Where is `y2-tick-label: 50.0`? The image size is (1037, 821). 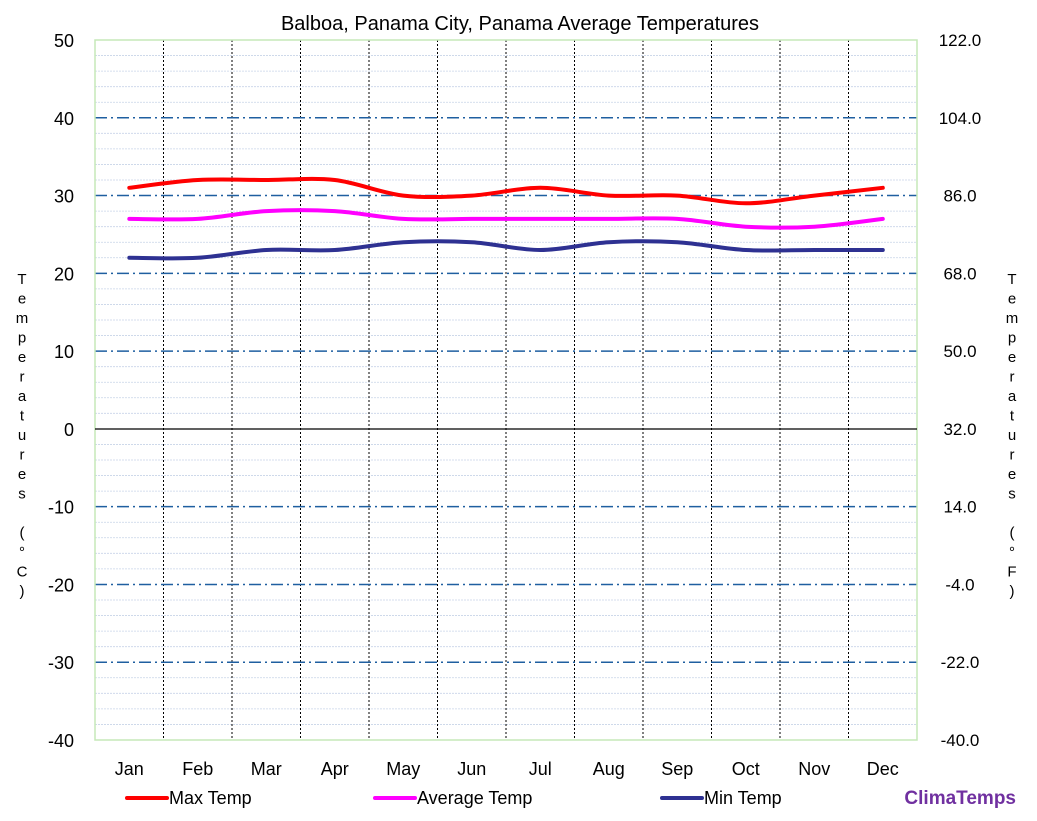
y2-tick-label: 50.0 is located at coordinates (959, 351).